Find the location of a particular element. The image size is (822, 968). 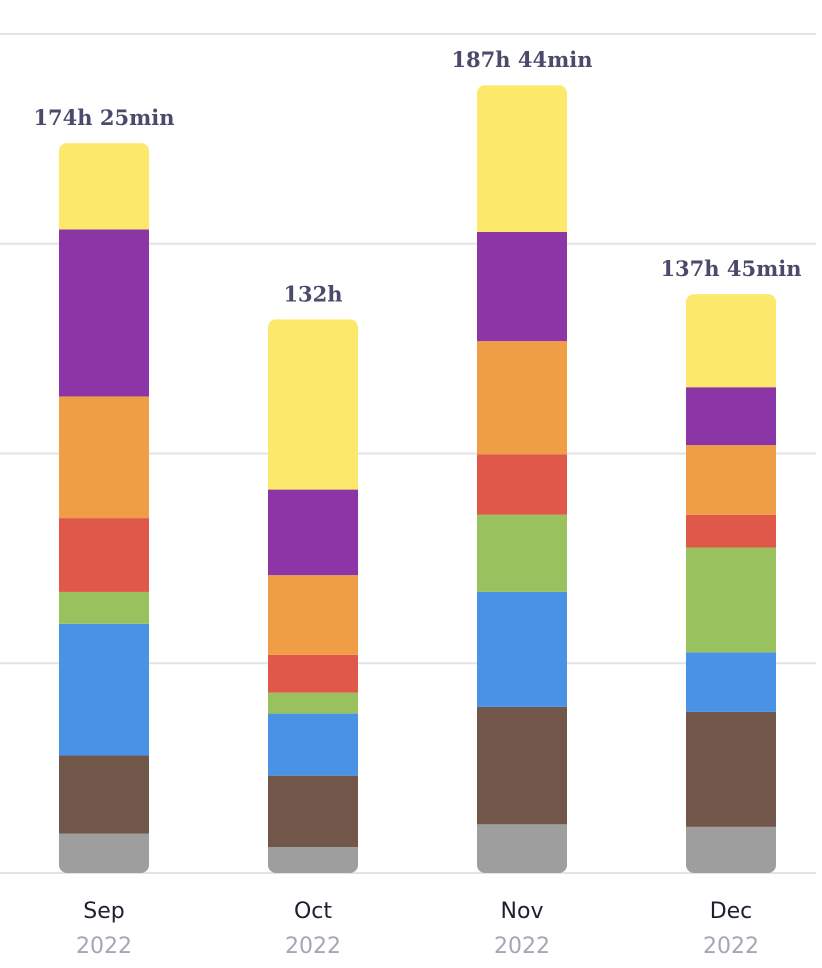

x-tick-label-dec: Dec is located at coordinates (731, 911).